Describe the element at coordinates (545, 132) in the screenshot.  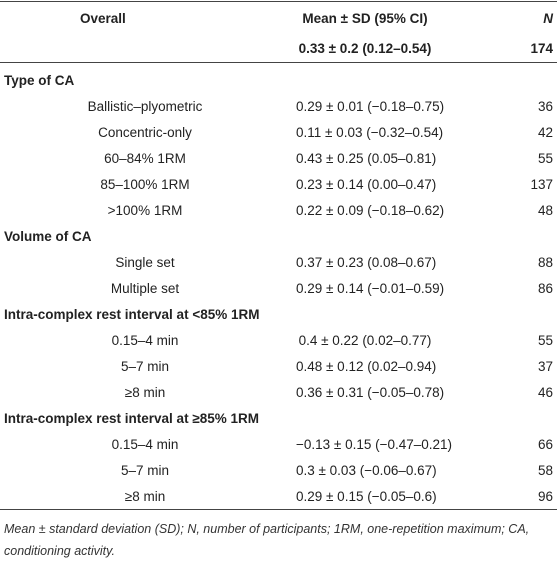
I see `n-value: 42` at that location.